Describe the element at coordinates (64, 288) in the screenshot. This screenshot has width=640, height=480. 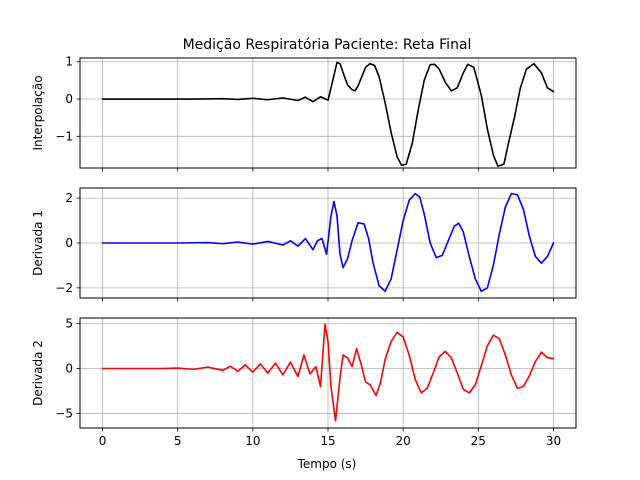
I see `y-tick-label: −2` at that location.